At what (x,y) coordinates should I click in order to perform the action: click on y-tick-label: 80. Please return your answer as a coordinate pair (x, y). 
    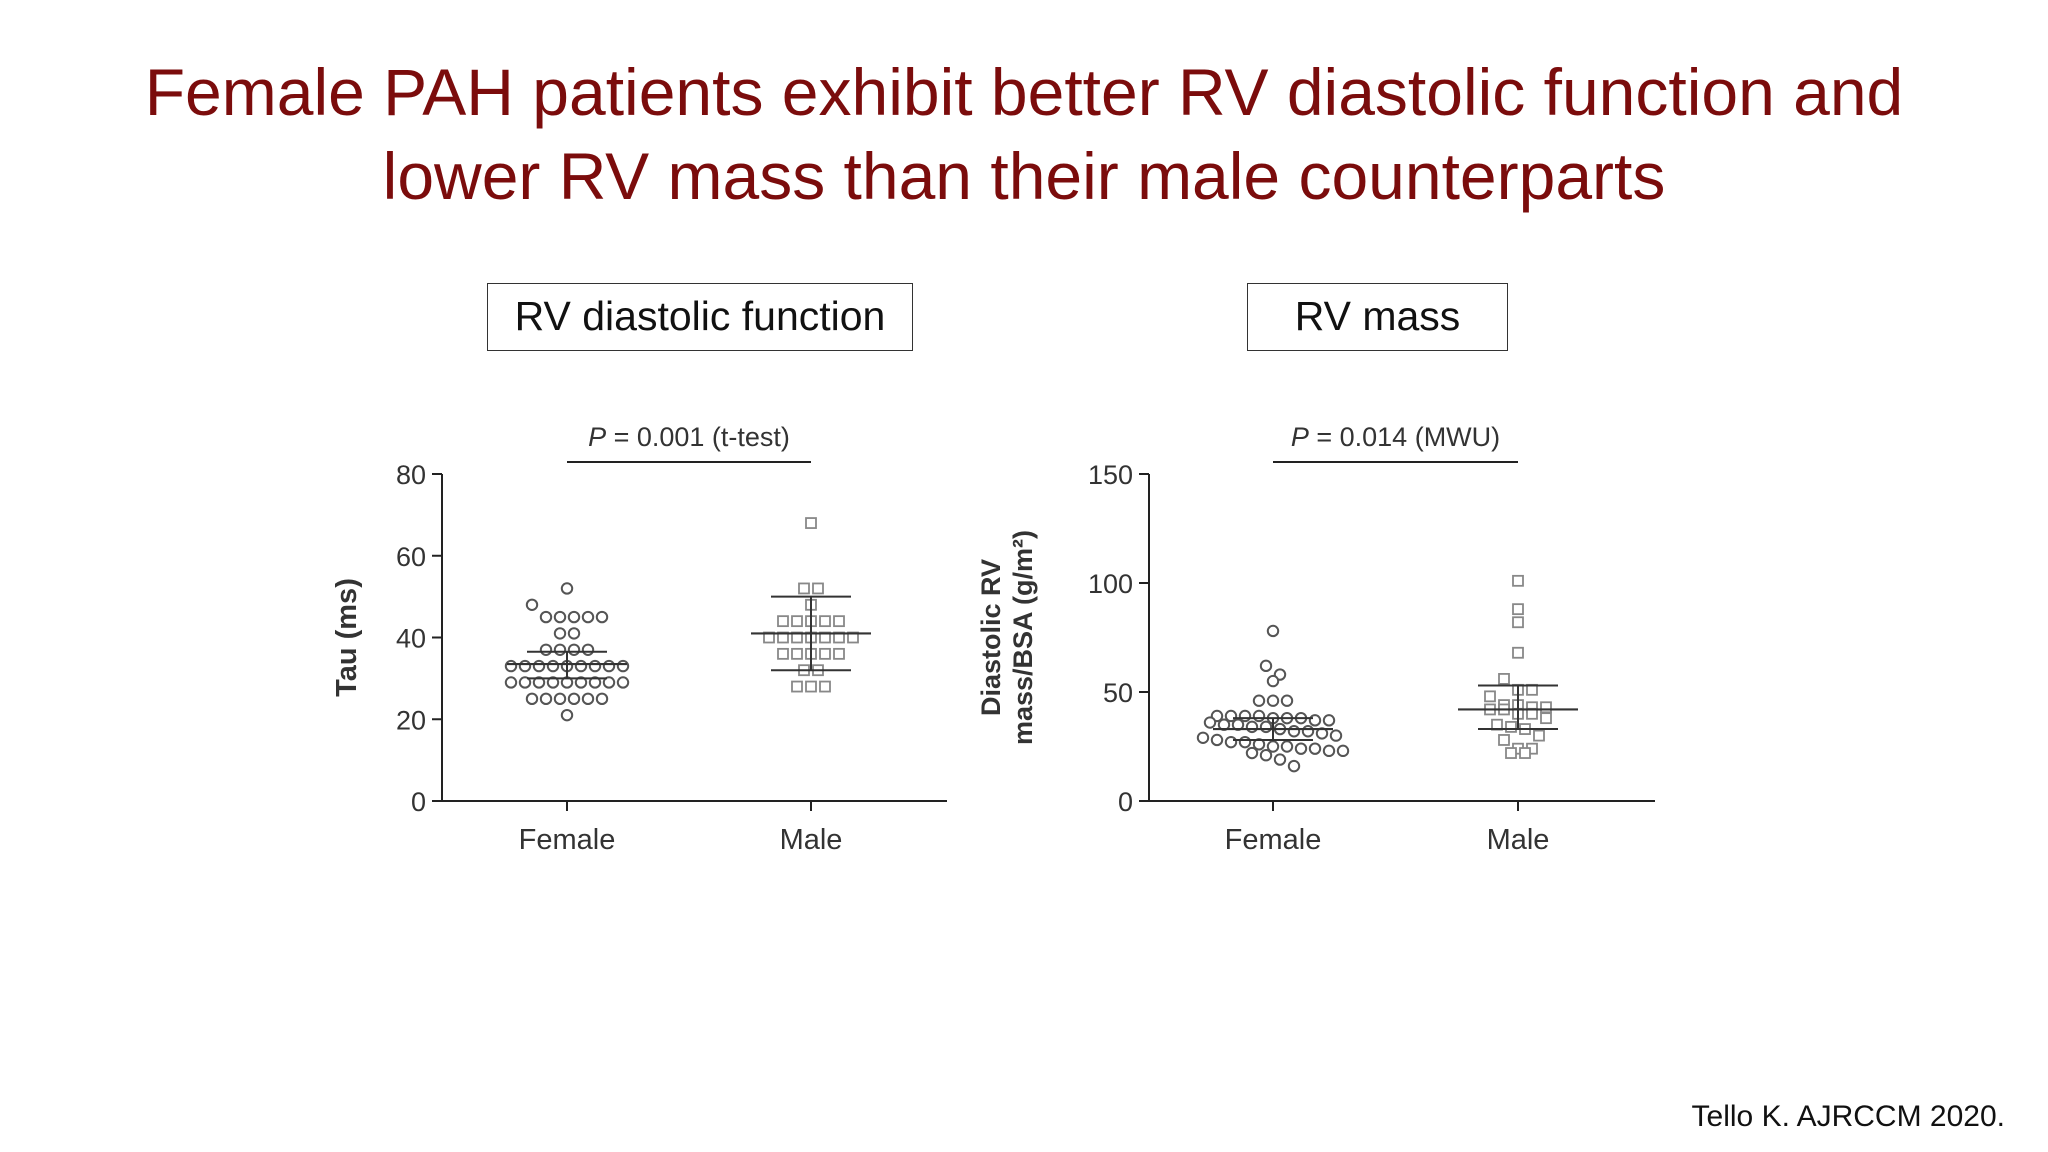
    Looking at the image, I should click on (411, 475).